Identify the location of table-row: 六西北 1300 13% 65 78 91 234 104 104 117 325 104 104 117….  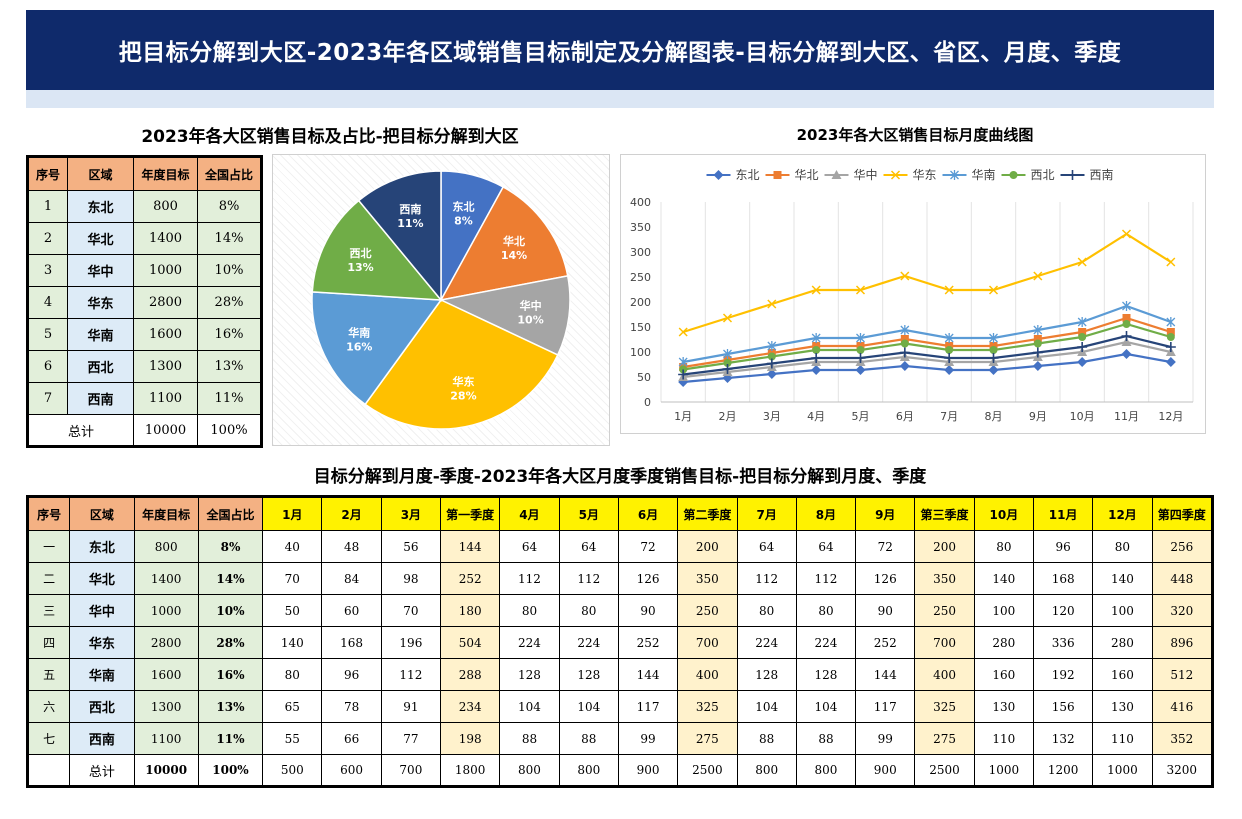
(620, 706).